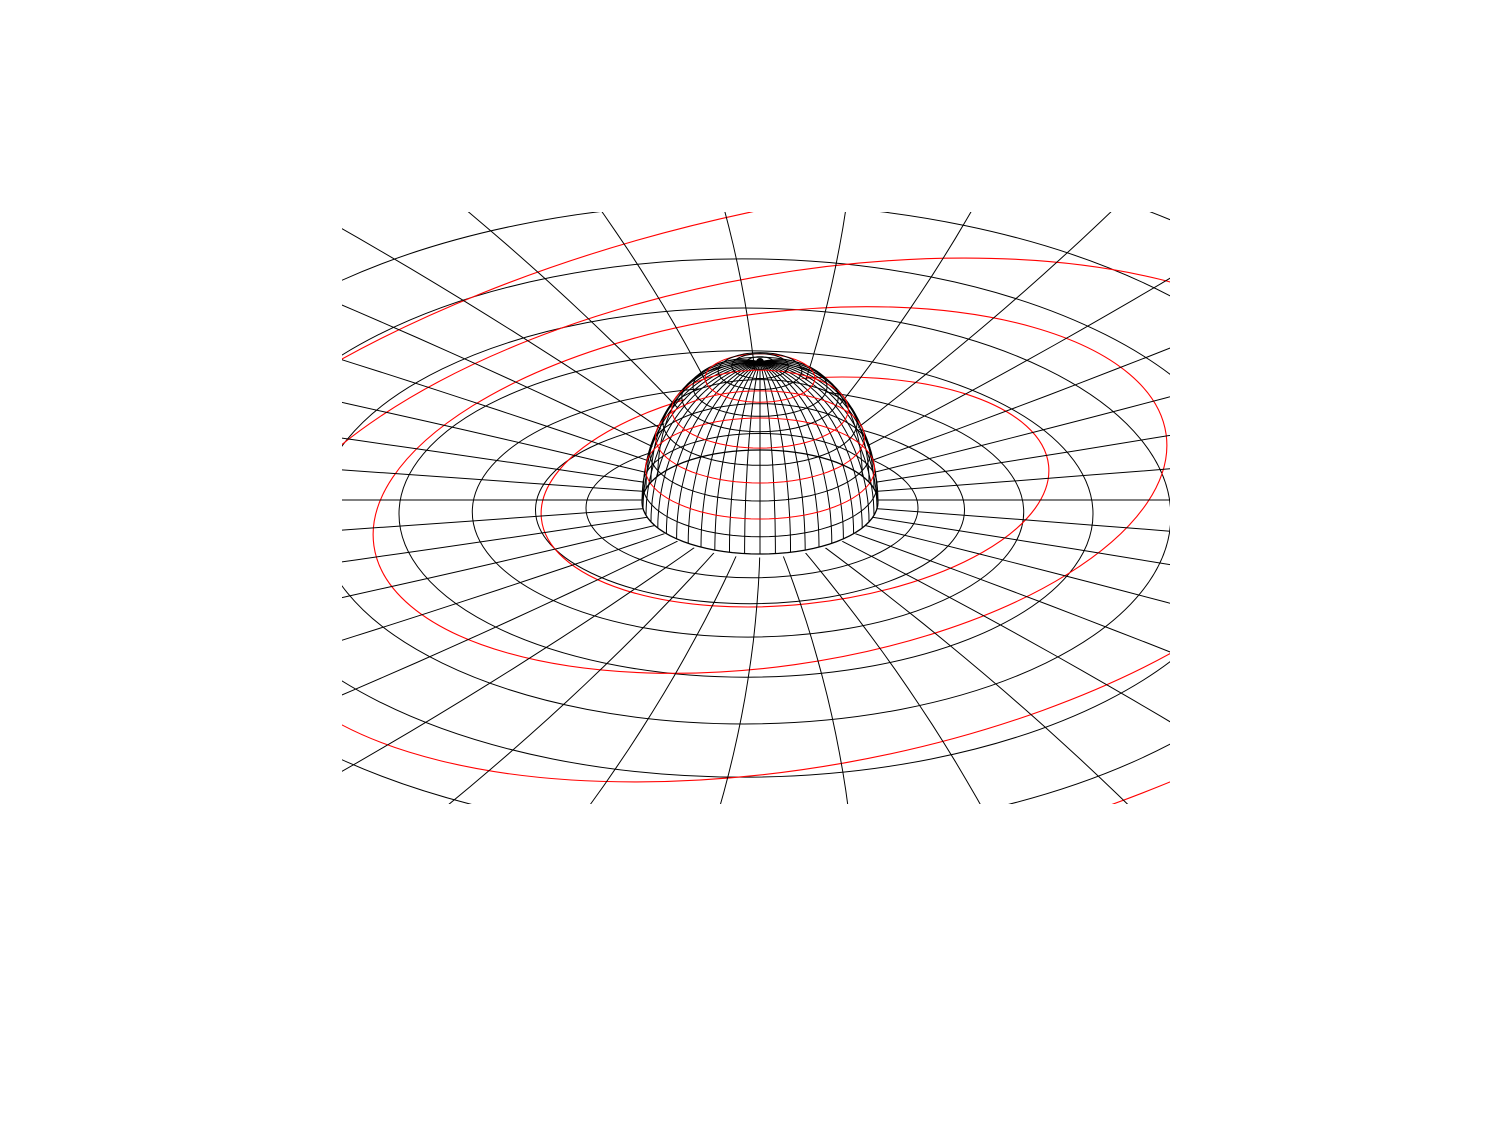 This screenshot has width=1512, height=1134. I want to click on dome-mesh, so click(760, 455).